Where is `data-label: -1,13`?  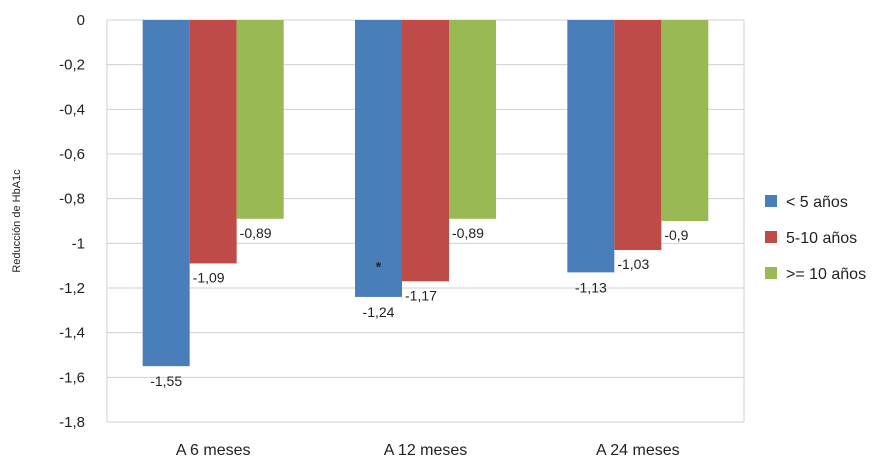
data-label: -1,13 is located at coordinates (591, 287).